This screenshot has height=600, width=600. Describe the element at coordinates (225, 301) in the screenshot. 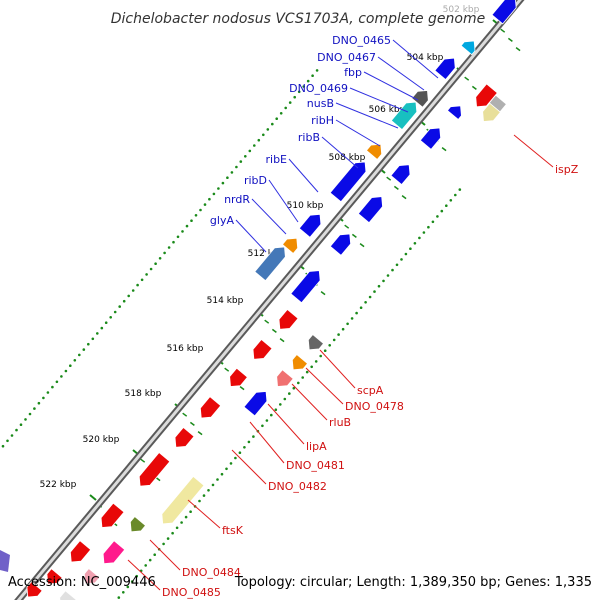

I see `ruler-tick-label: 514 kbp` at that location.